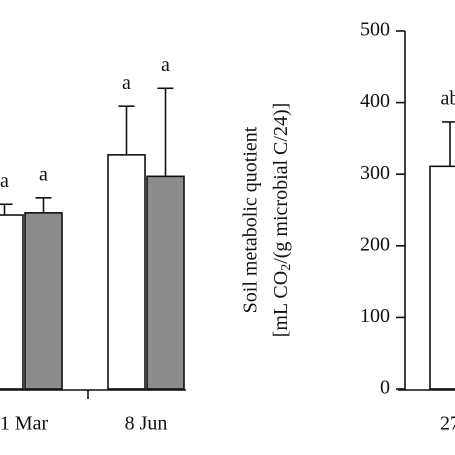 Image resolution: width=455 pixels, height=455 pixels. I want to click on y-axis-label-sub: 2, so click(286, 267).